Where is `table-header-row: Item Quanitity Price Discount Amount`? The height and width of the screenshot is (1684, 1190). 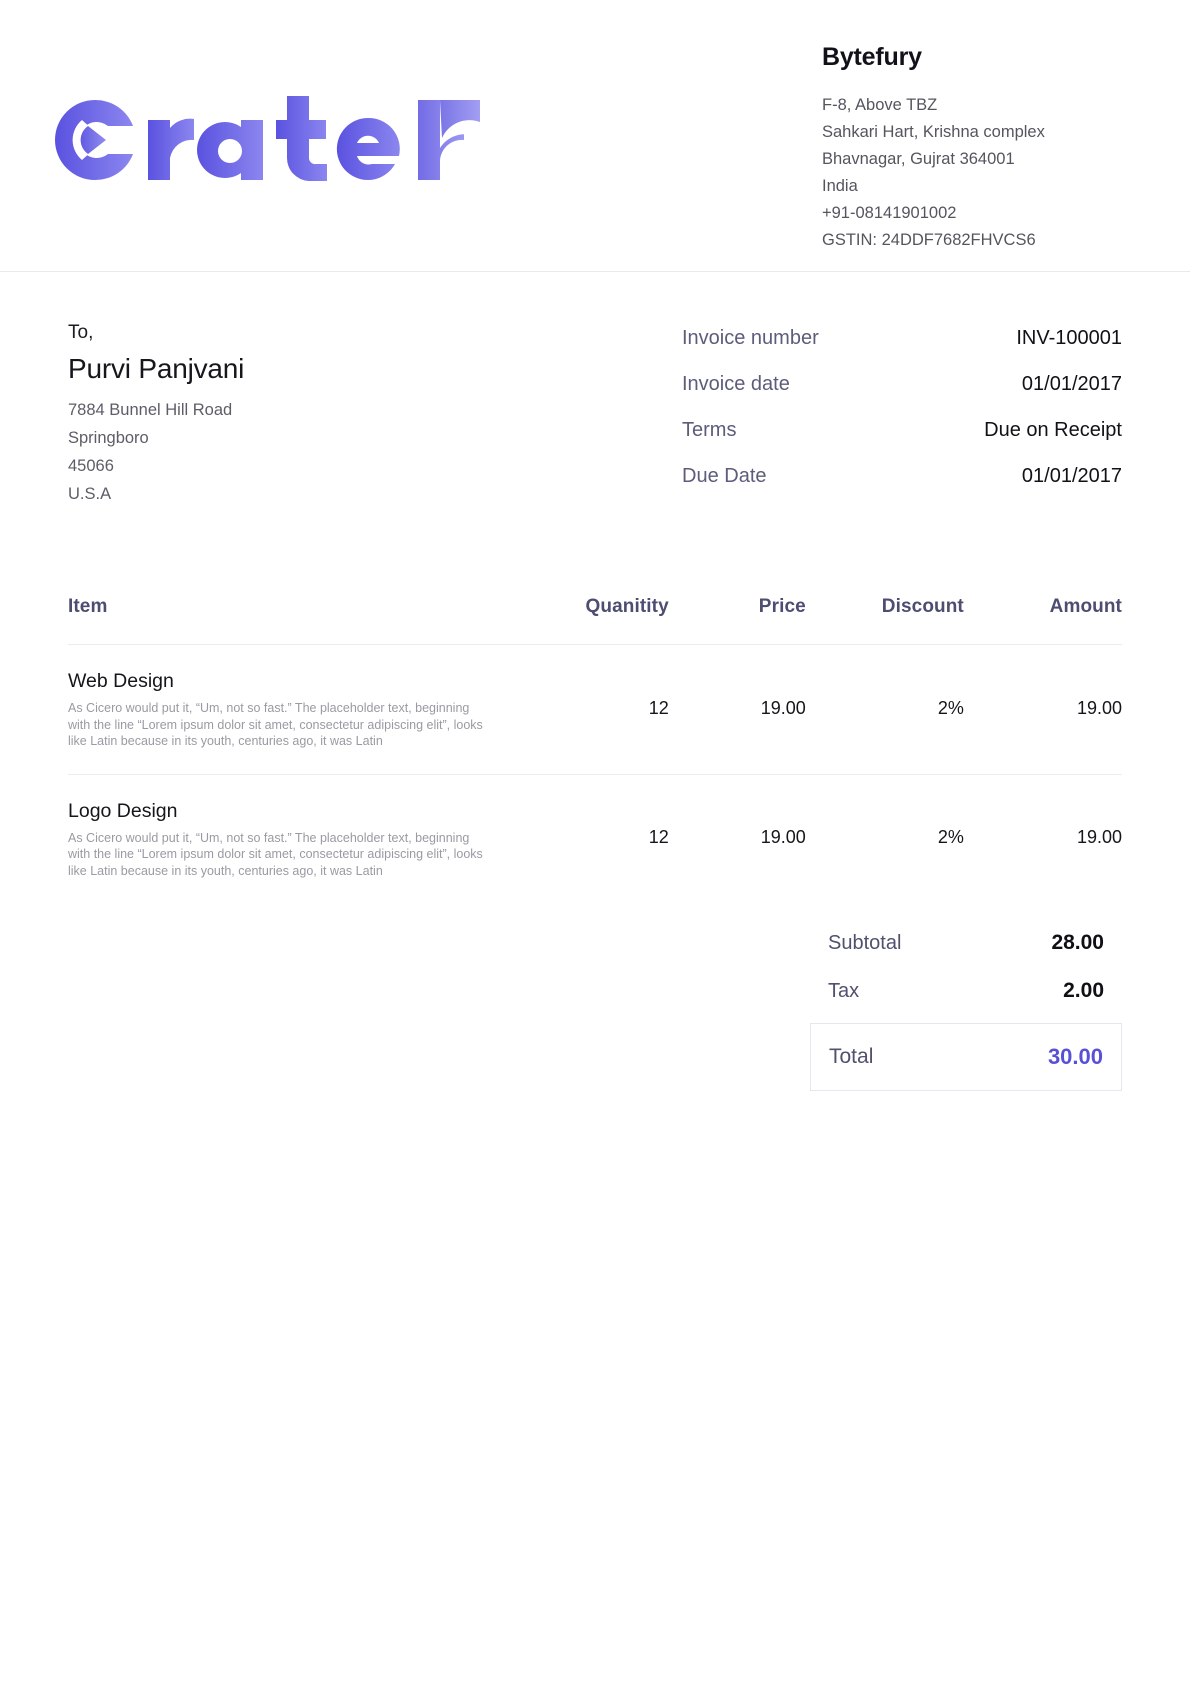
table-header-row: Item Quanitity Price Discount Amount is located at coordinates (595, 620).